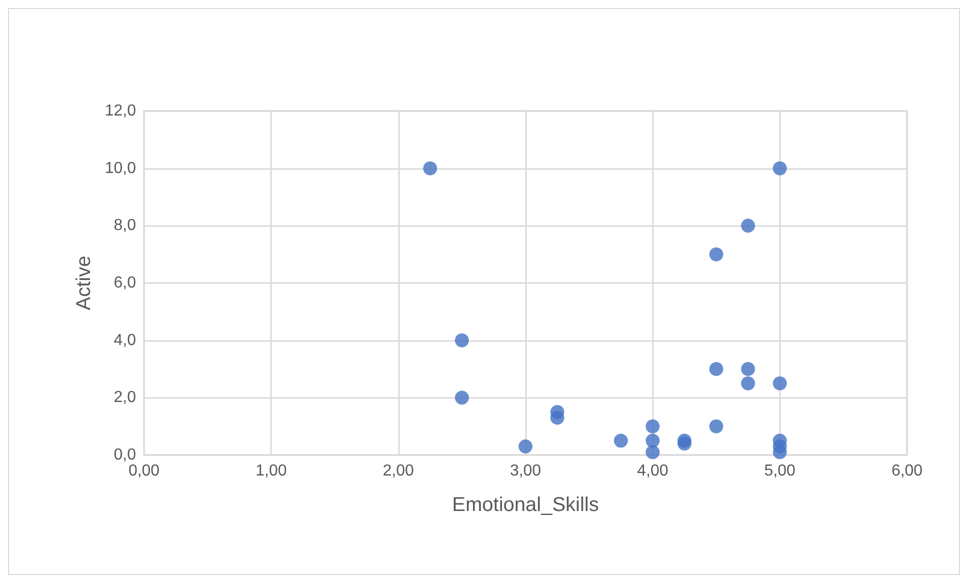  What do you see at coordinates (398, 471) in the screenshot?
I see `x-tick-label: 2,00` at bounding box center [398, 471].